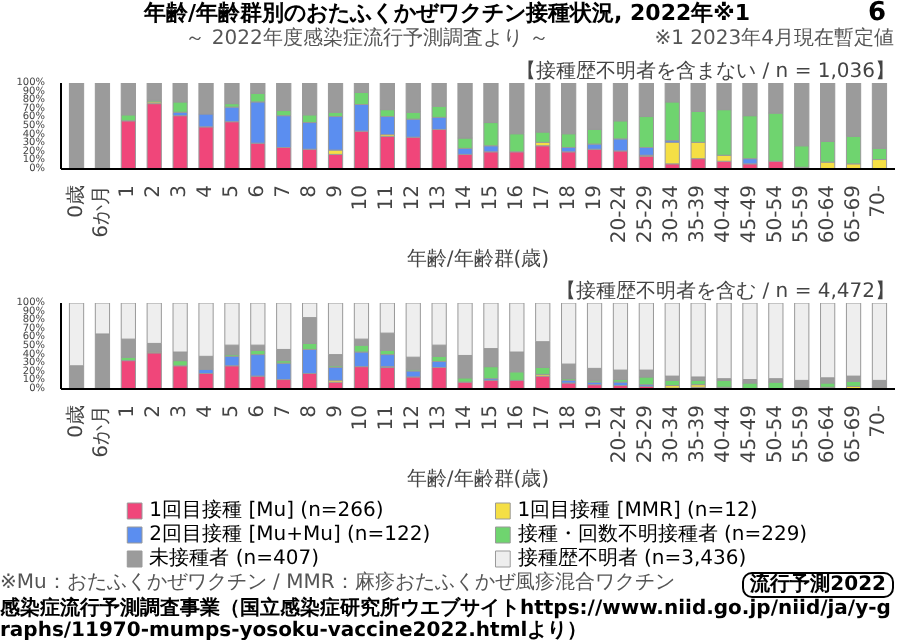  What do you see at coordinates (234, 558) in the screenshot?
I see `legend-label: 未接種者 (n=407)` at bounding box center [234, 558].